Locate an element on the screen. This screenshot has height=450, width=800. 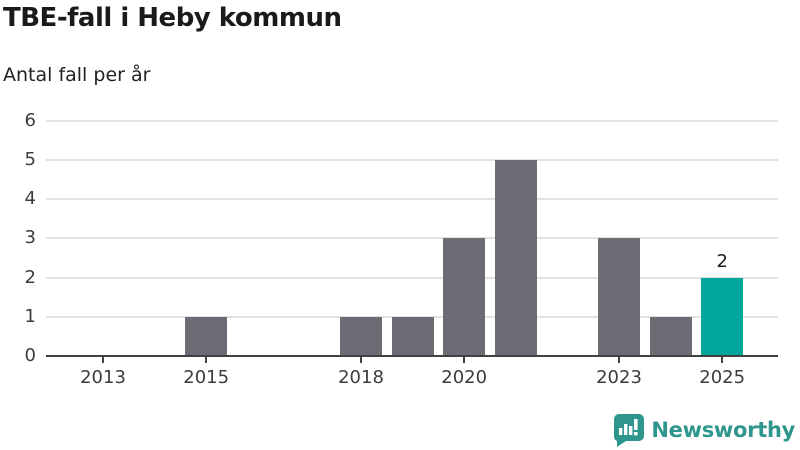
bar-2020 is located at coordinates (464, 297).